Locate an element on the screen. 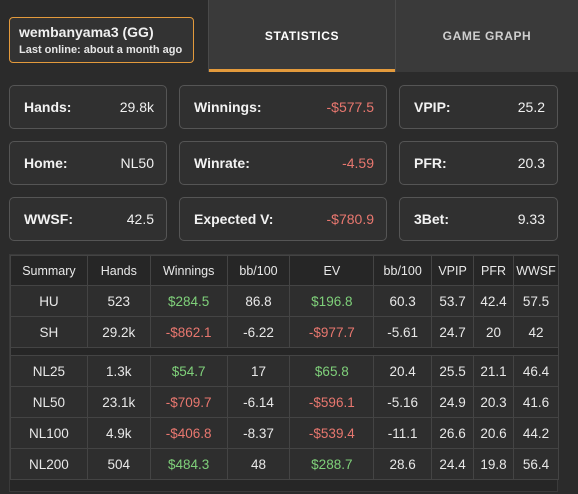  cell-hands: 4.9k is located at coordinates (118, 433).